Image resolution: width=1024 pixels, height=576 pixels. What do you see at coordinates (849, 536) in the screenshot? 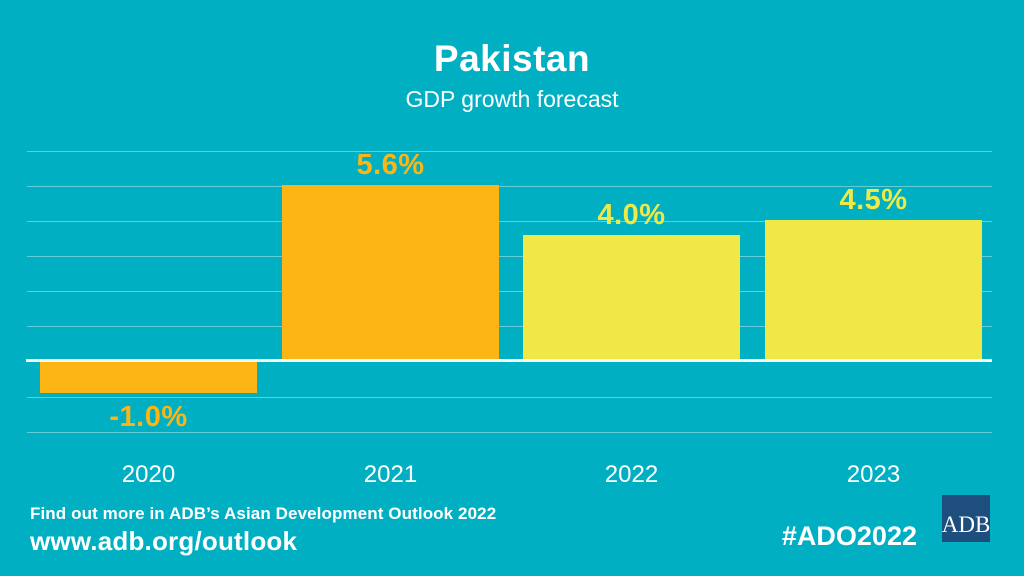
I see `hashtag-ado2022: #ADO2022` at bounding box center [849, 536].